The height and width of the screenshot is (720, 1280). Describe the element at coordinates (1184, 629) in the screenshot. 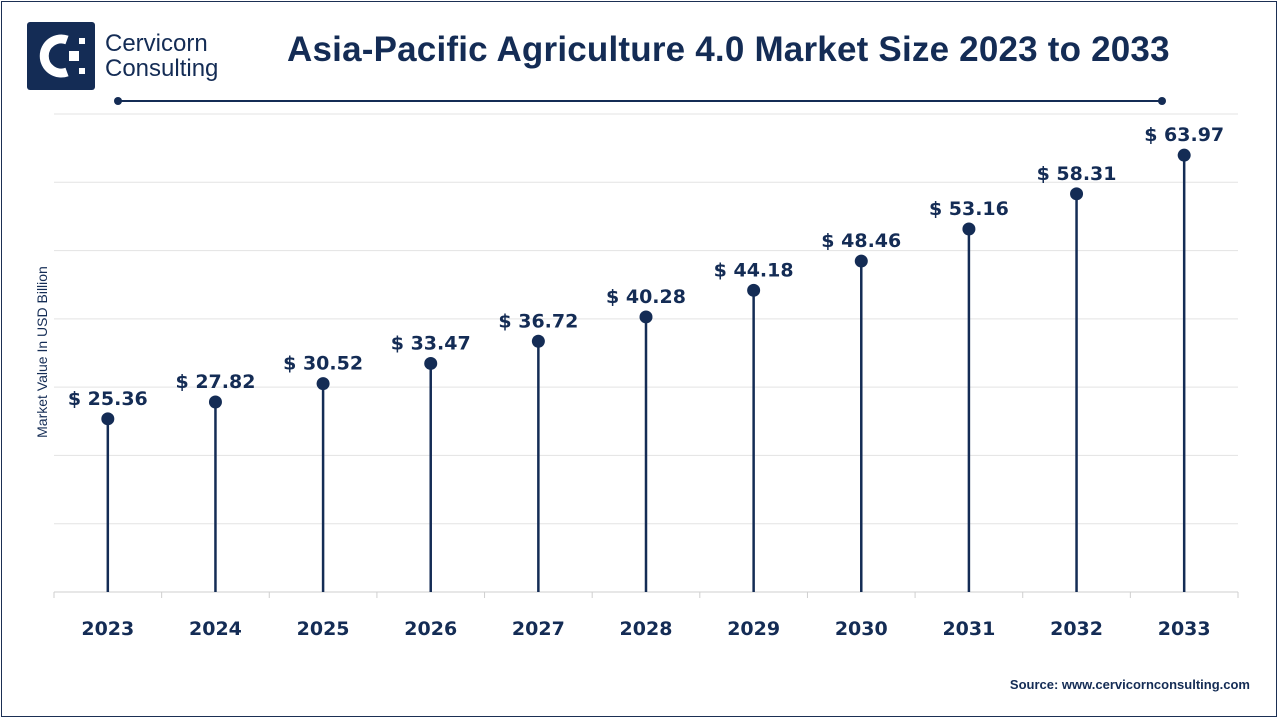

I see `x-tick-label: 2033` at that location.